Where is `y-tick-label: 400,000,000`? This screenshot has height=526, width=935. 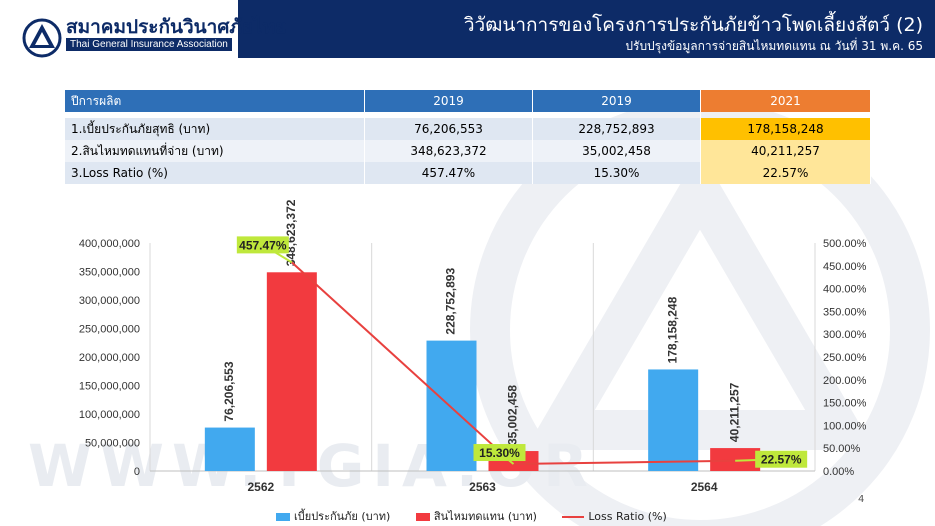
y-tick-label: 400,000,000 is located at coordinates (109, 244).